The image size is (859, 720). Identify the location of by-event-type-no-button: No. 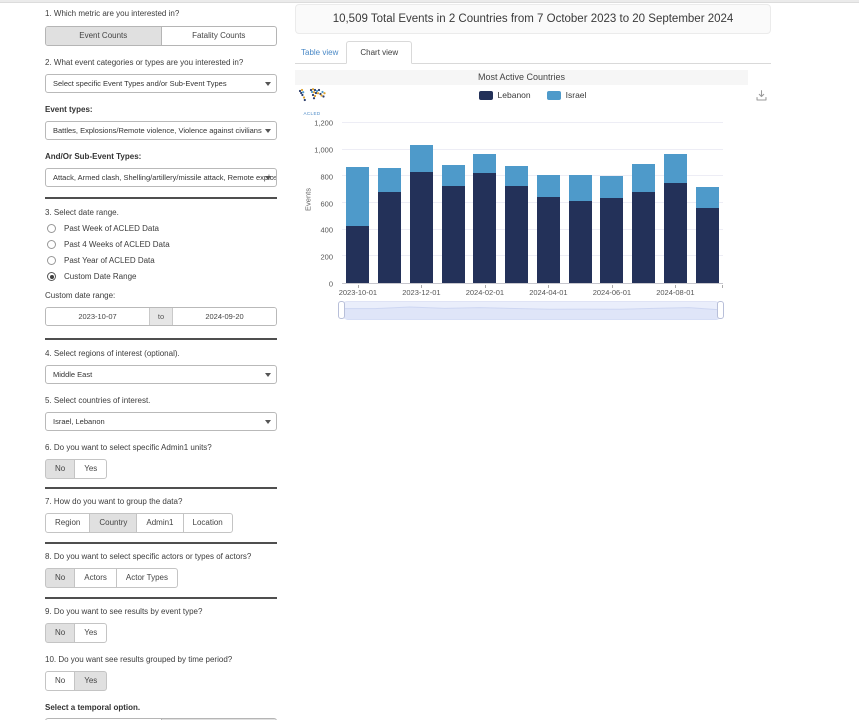
(60, 633).